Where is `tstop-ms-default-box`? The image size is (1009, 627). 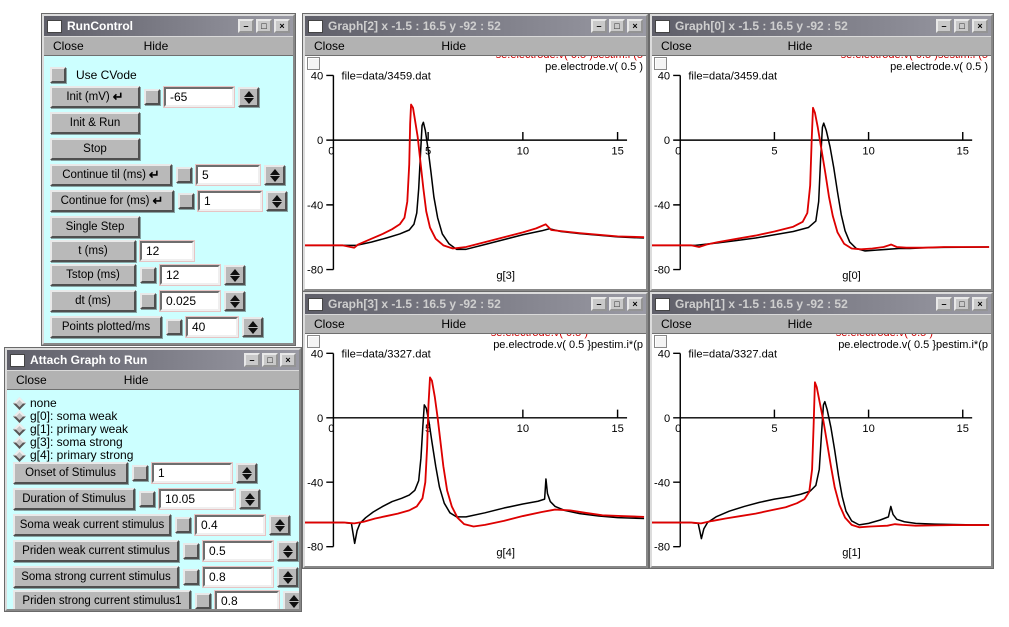 tstop-ms-default-box is located at coordinates (148, 275).